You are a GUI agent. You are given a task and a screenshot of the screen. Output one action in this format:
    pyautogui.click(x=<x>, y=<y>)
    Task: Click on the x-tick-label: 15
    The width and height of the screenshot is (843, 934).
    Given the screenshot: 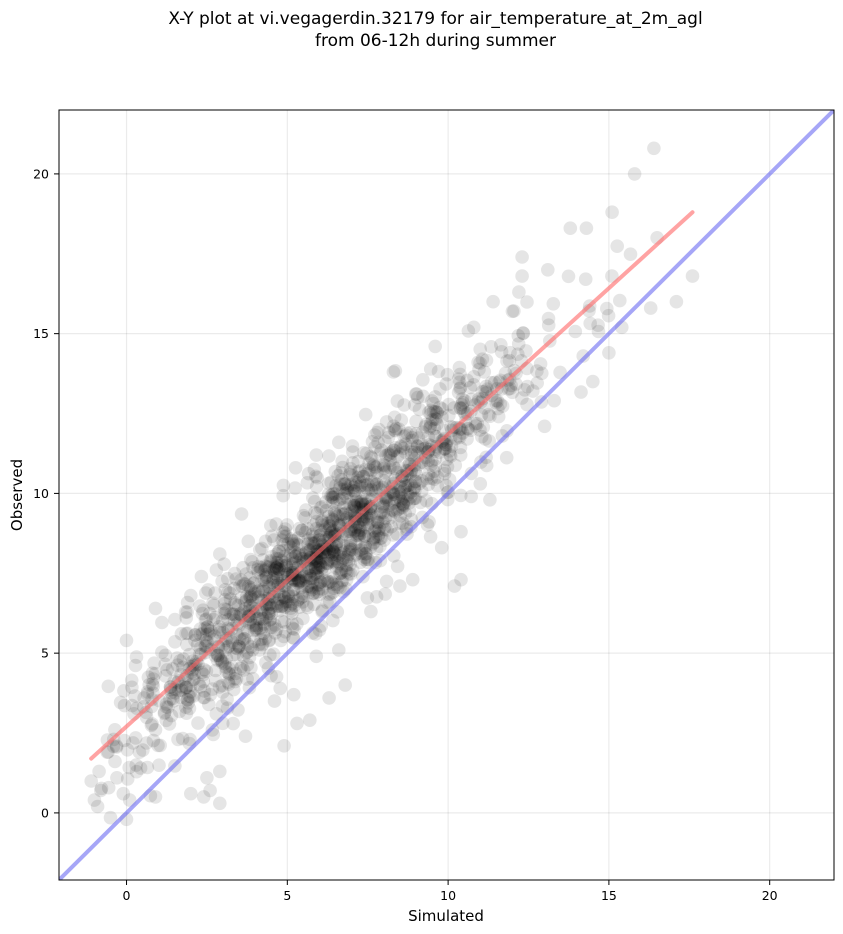 What is the action you would take?
    pyautogui.click(x=609, y=895)
    